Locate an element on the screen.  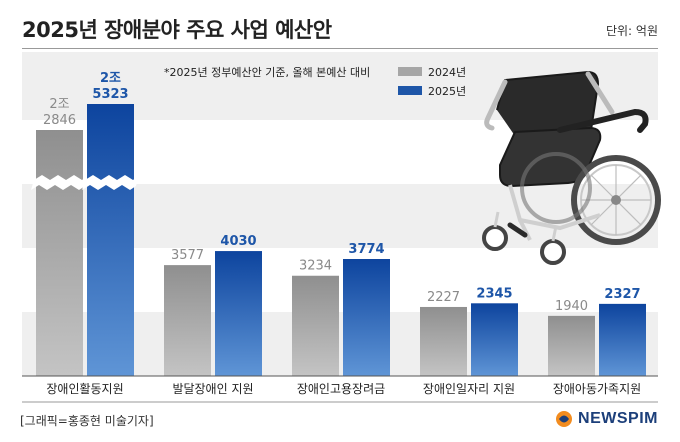
value-label-2024: 2227 is located at coordinates (443, 297).